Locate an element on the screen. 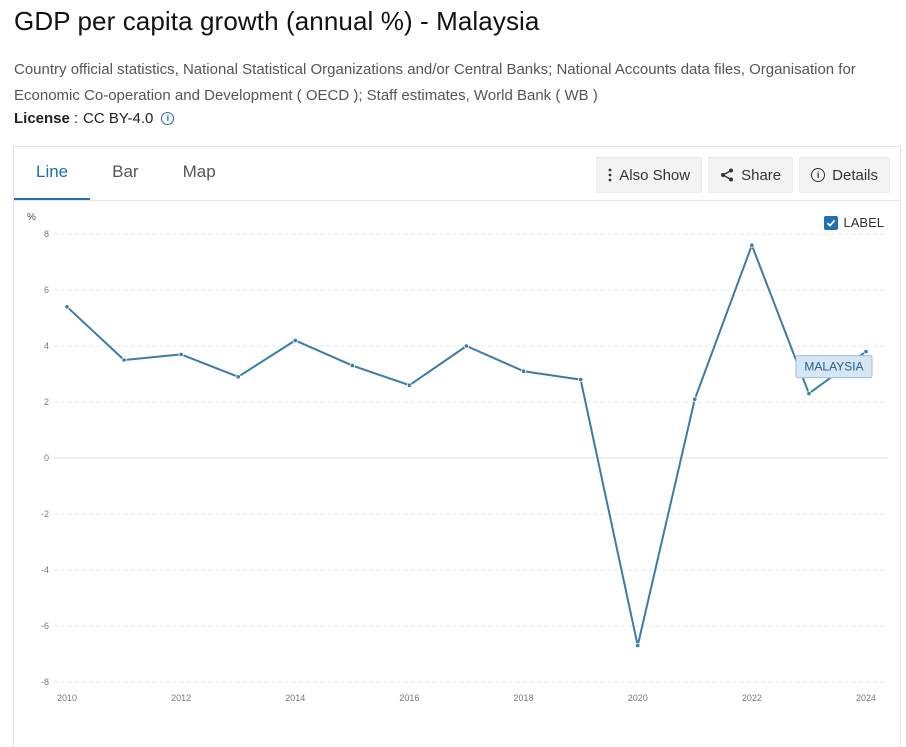 This screenshot has height=747, width=906. series-label-tag: MALAYSIA is located at coordinates (834, 367).